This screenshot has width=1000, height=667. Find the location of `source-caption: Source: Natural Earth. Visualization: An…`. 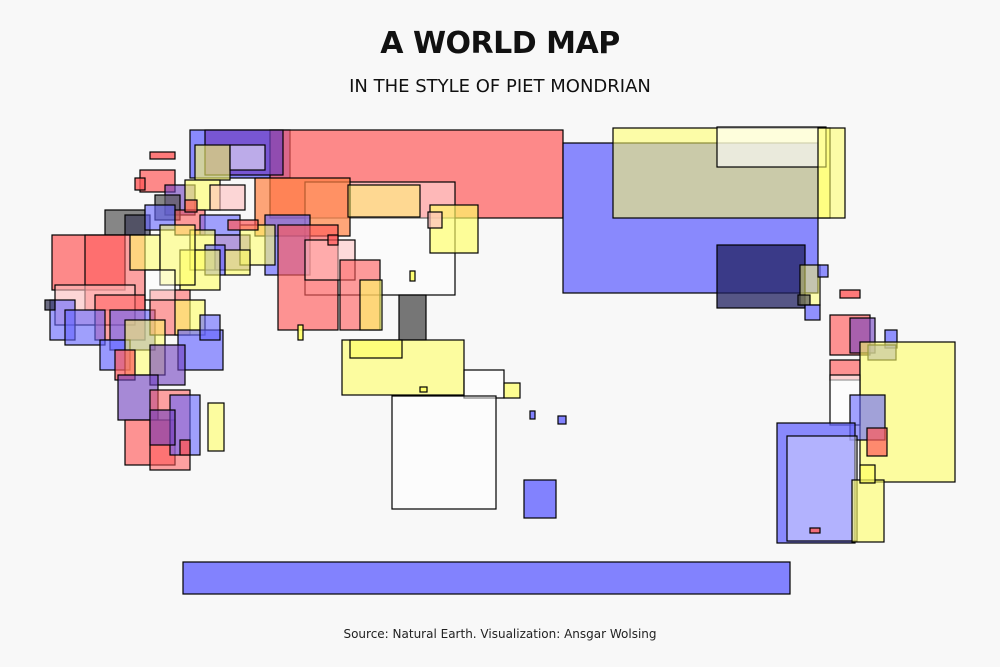

source-caption: Source: Natural Earth. Visualization: An… is located at coordinates (500, 634).